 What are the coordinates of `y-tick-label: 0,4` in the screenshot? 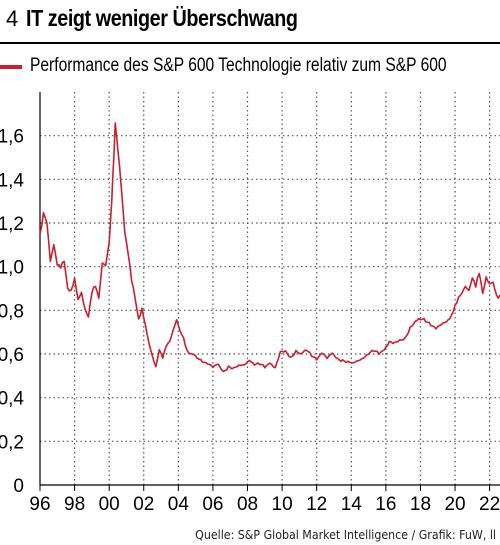 It's located at (12, 399).